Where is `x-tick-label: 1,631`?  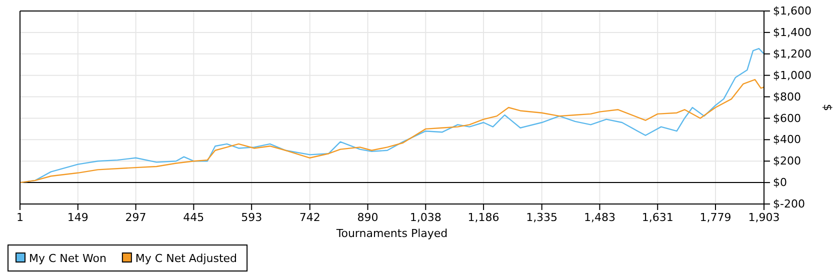 x-tick-label: 1,631 is located at coordinates (658, 217).